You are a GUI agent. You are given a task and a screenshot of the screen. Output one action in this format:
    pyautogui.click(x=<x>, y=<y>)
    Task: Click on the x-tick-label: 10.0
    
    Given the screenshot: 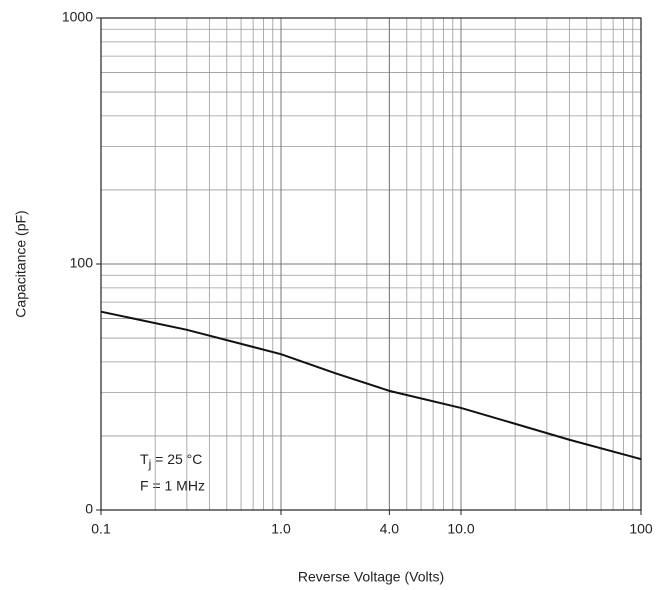 What is the action you would take?
    pyautogui.click(x=460, y=529)
    